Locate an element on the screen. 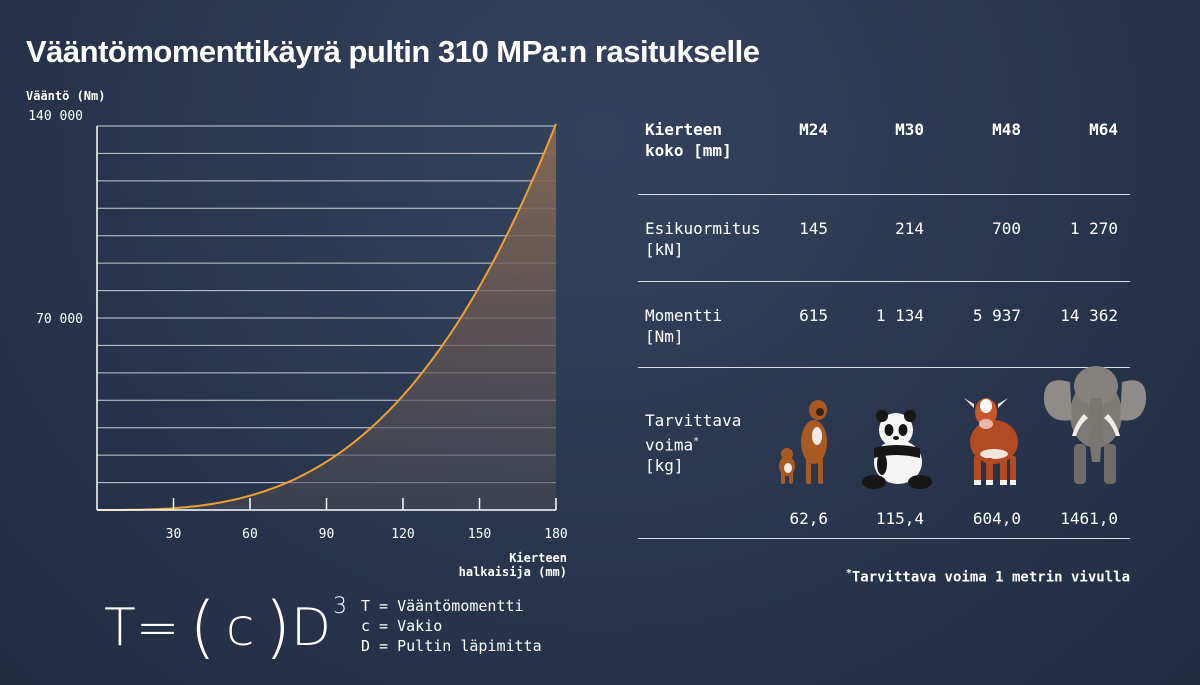 Image resolution: width=1200 pixels, height=685 pixels. formula-open-paren: ( is located at coordinates (202, 627).